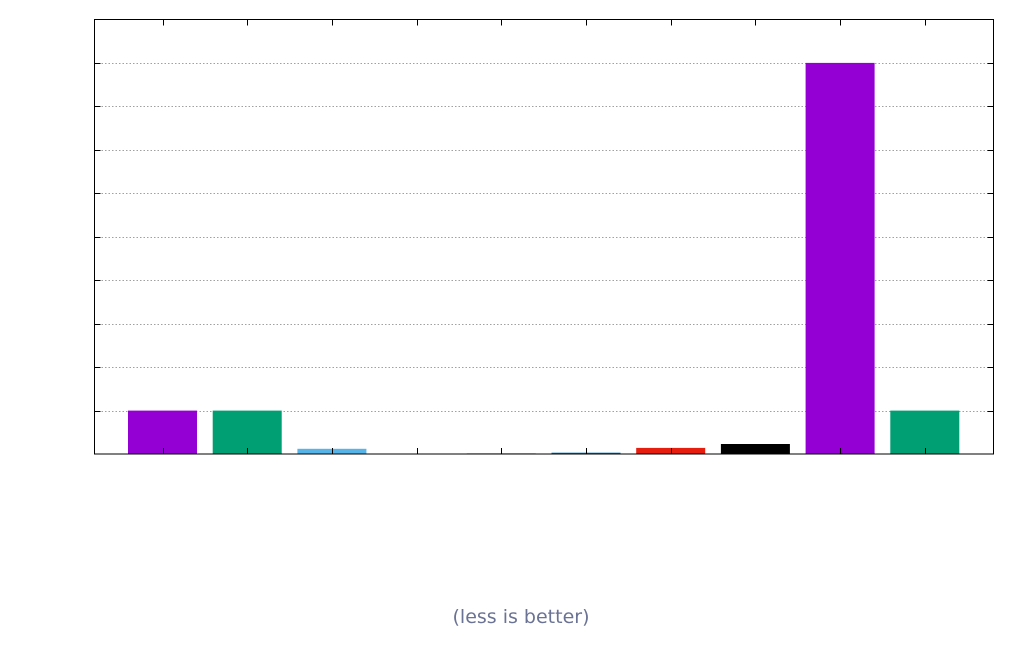 The height and width of the screenshot is (650, 1024). What do you see at coordinates (521, 617) in the screenshot?
I see `chart-caption: (less is better)` at bounding box center [521, 617].